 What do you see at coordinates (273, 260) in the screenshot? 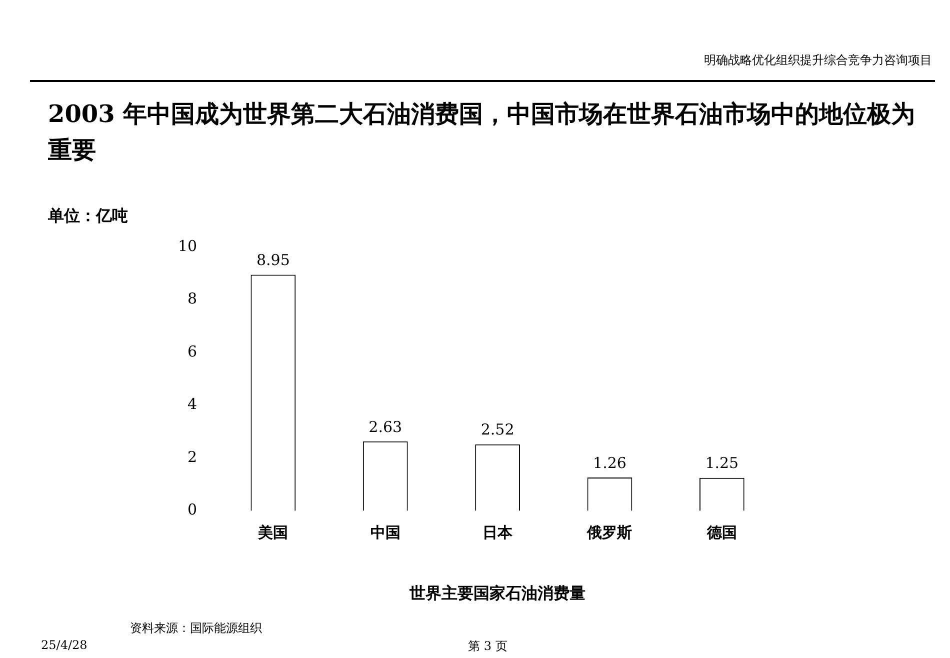
I see `data-label: 8.95` at bounding box center [273, 260].